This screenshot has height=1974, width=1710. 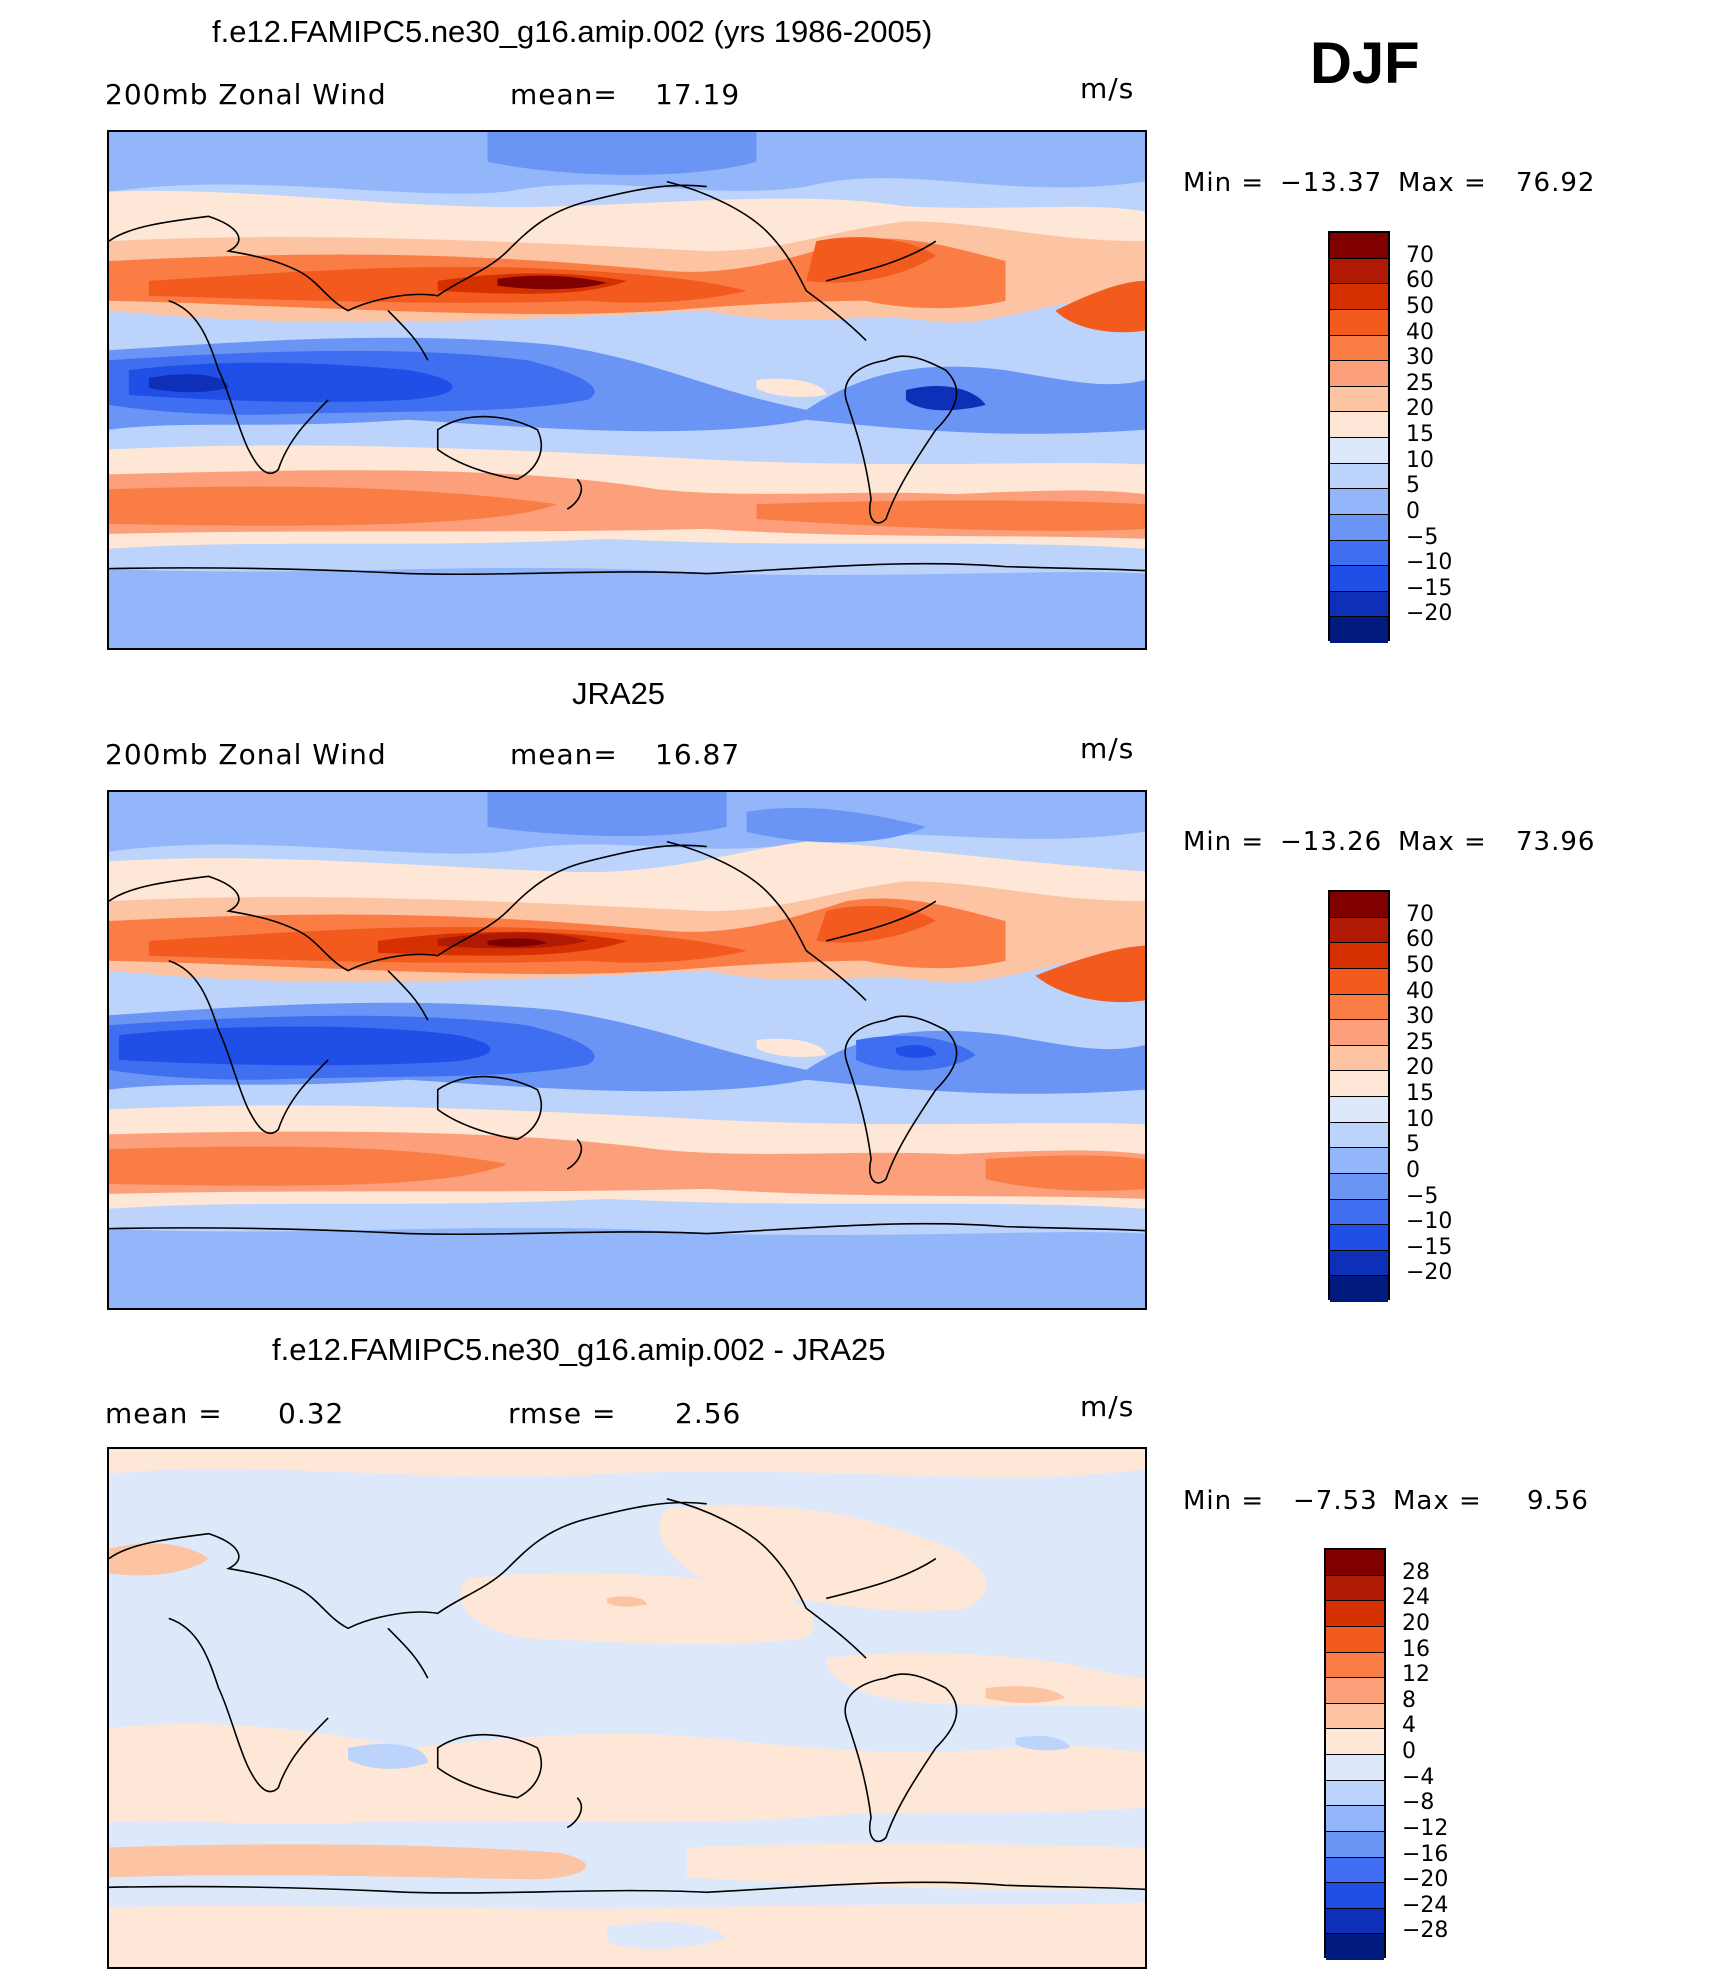 I want to click on colorbar-tick-label: 25, so click(x=1420, y=1042).